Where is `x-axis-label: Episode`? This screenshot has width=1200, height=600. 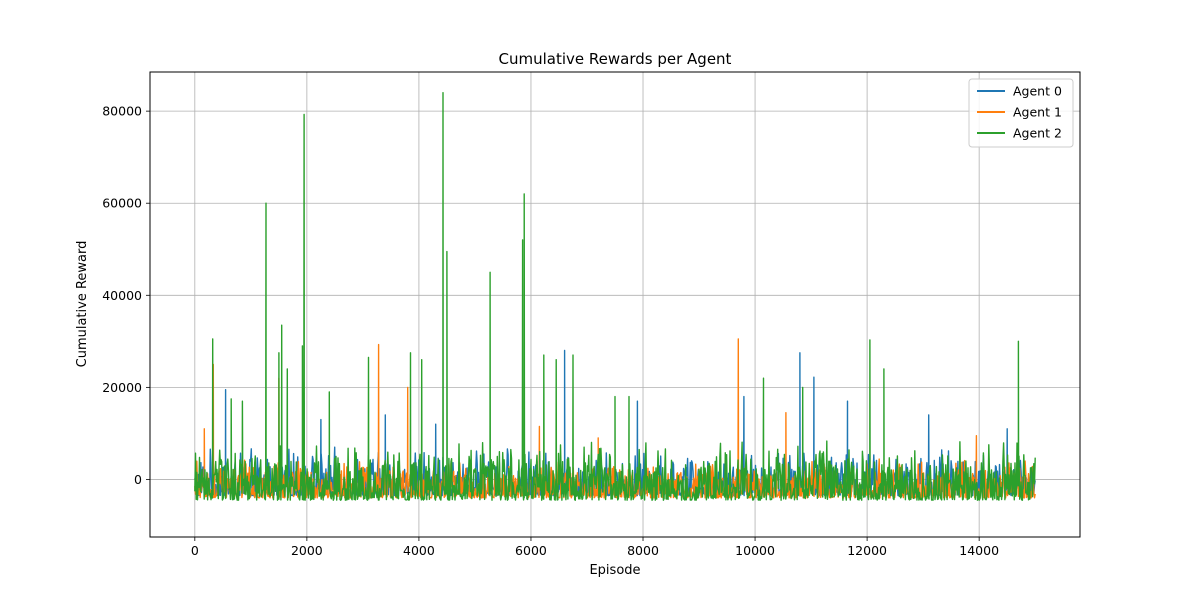 x-axis-label: Episode is located at coordinates (614, 570).